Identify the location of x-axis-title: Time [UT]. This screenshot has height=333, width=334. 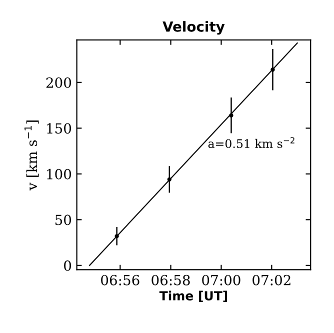
(193, 296).